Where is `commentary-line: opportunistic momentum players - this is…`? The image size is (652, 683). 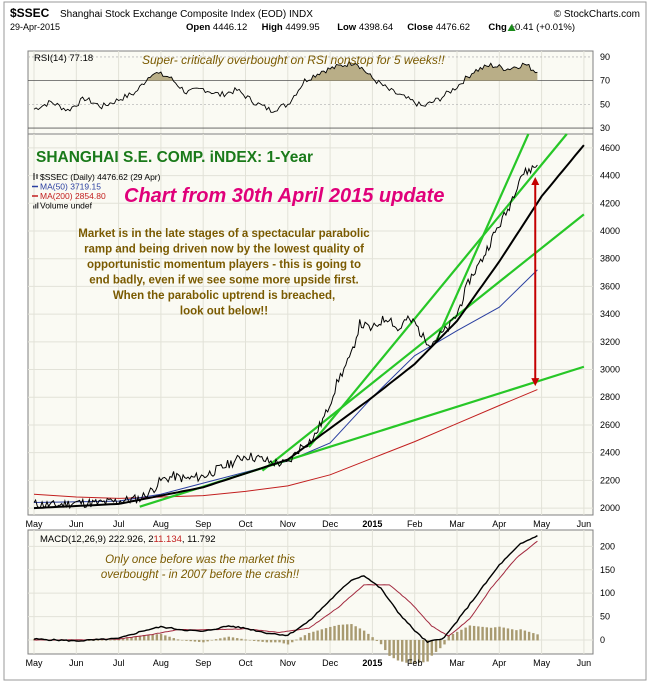
commentary-line: opportunistic momentum players - this is… is located at coordinates (224, 265).